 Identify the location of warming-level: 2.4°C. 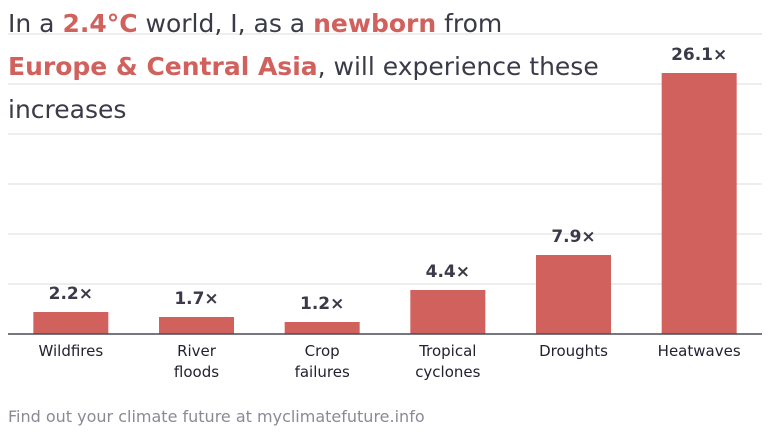
(100, 23).